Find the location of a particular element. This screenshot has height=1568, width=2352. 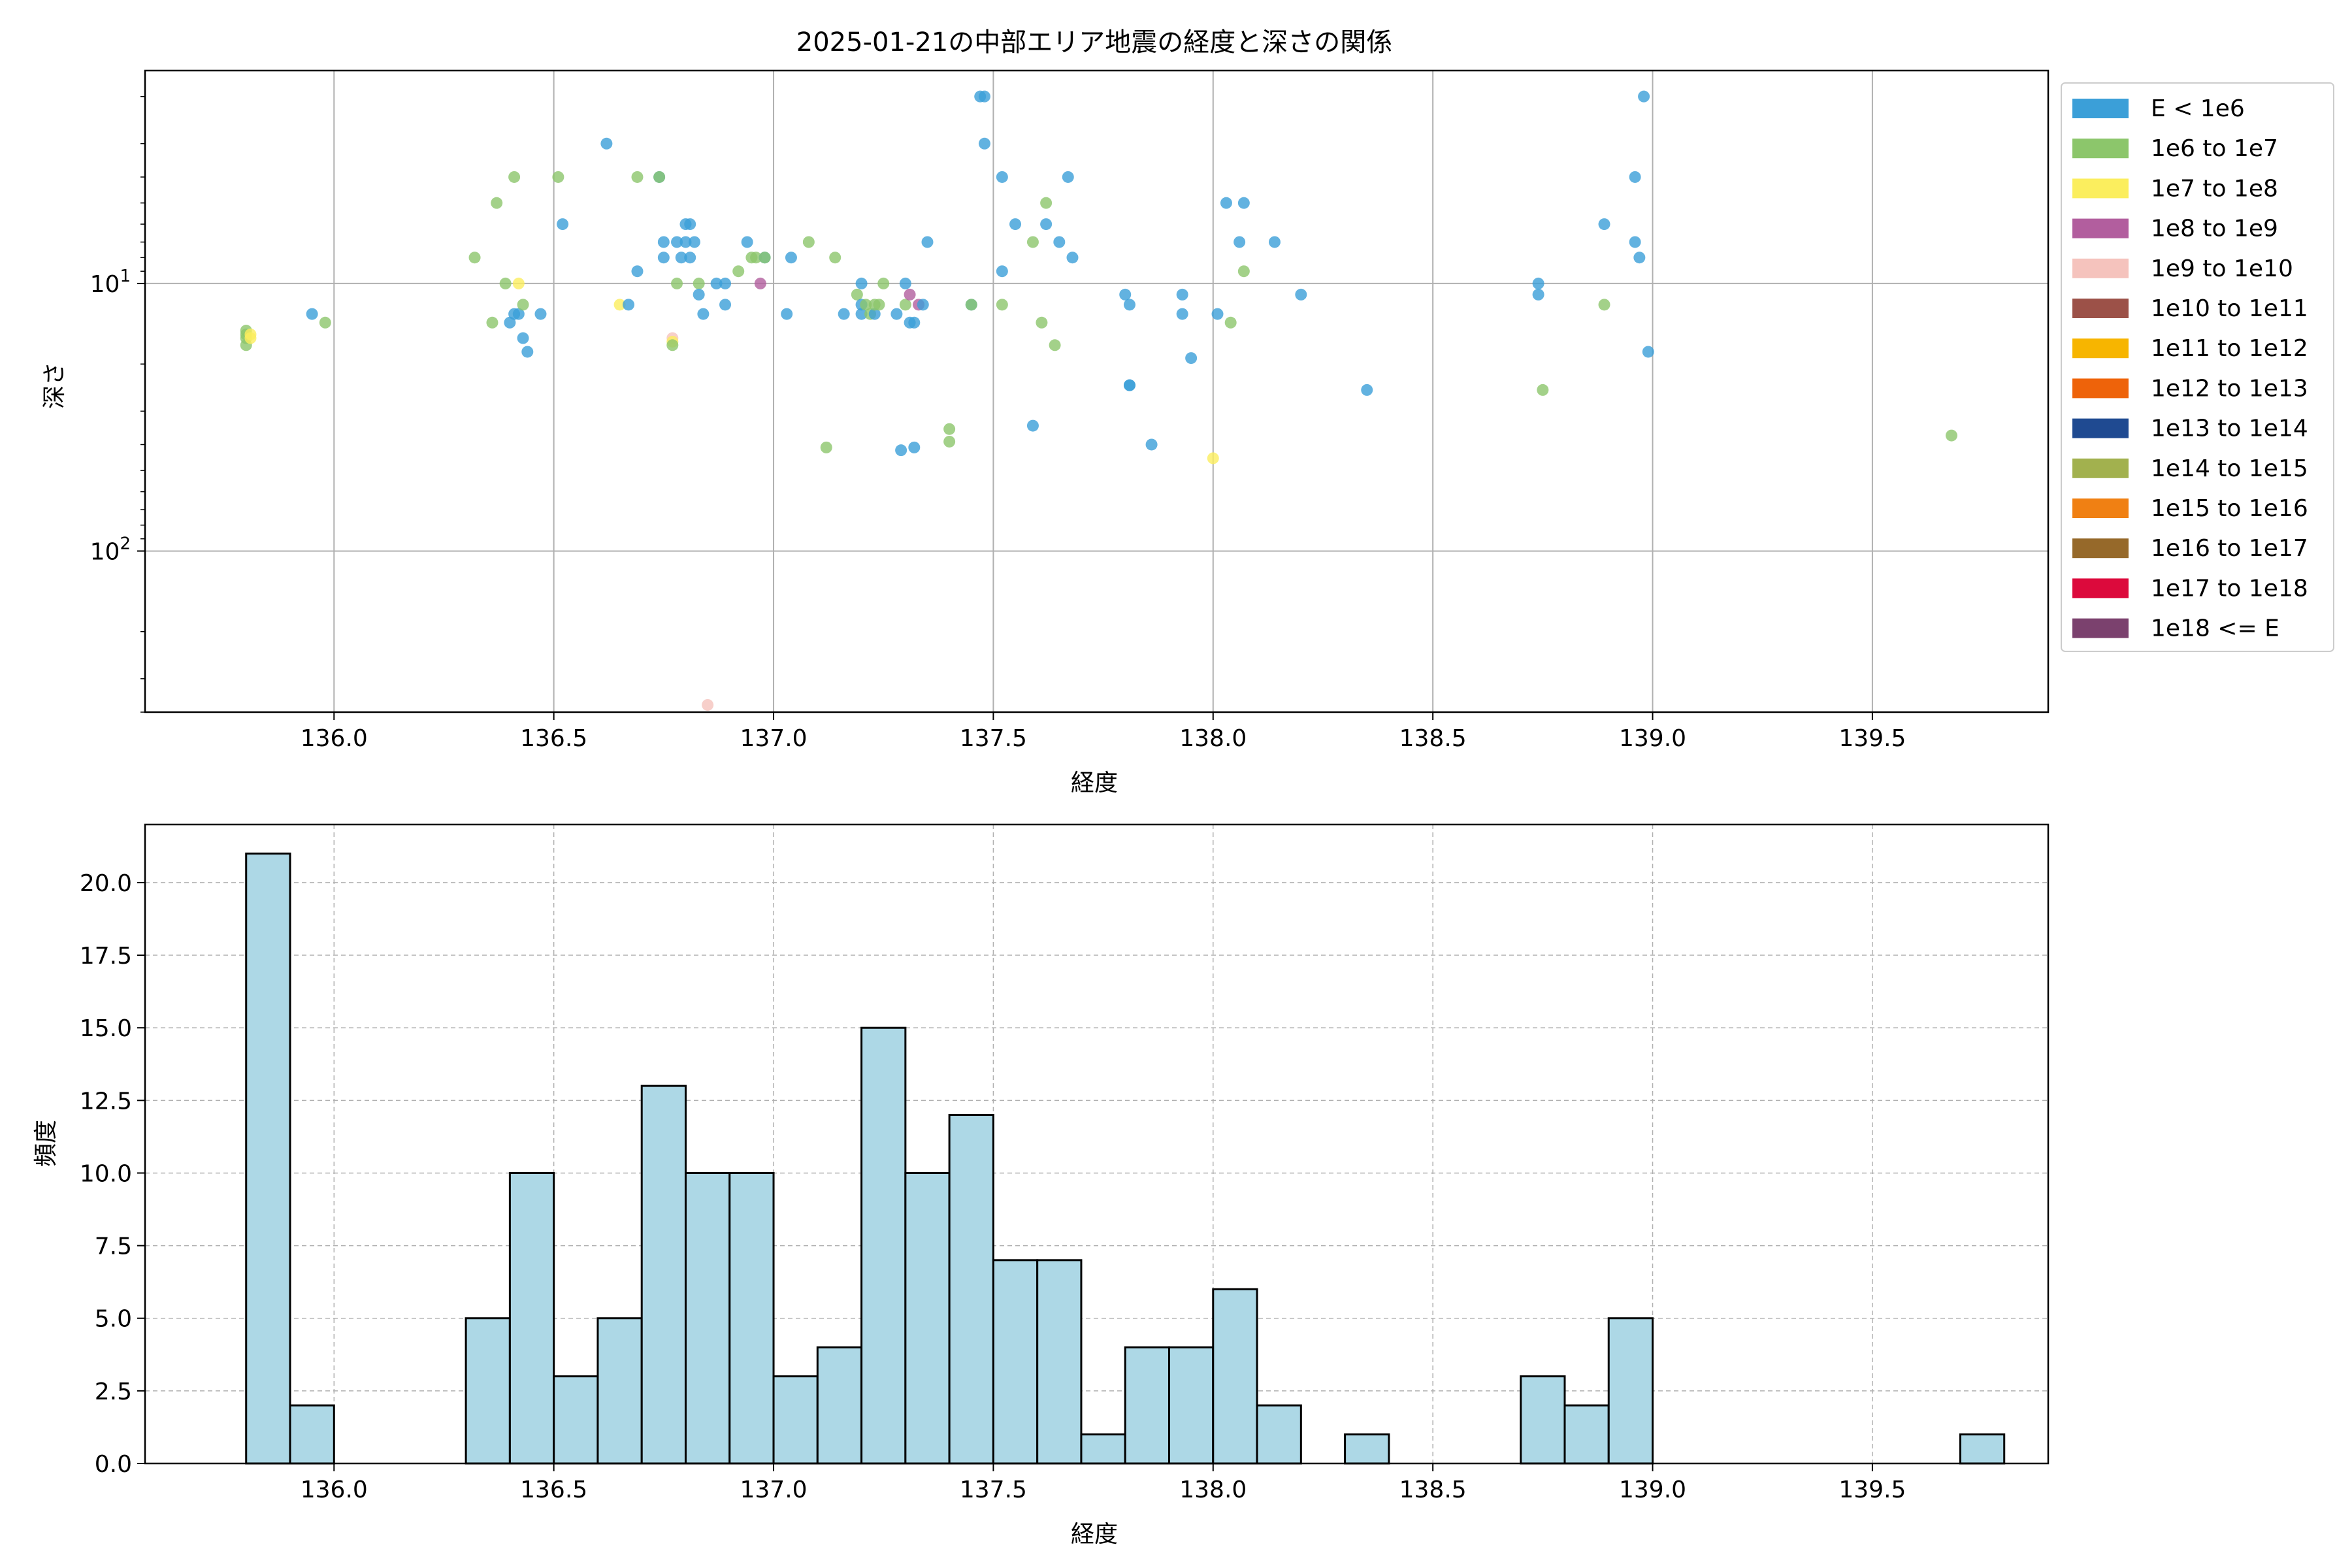

x-tick-label: 139.5 is located at coordinates (1872, 1490).